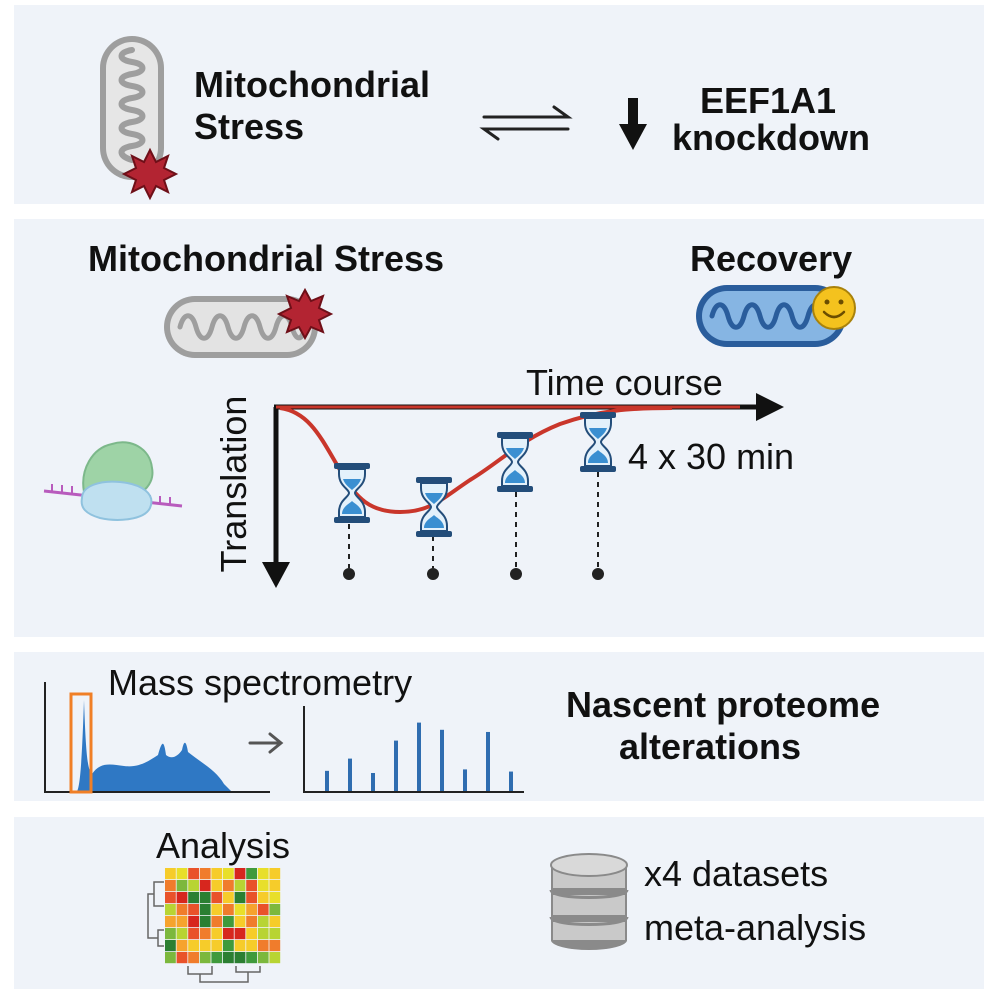 Image resolution: width=996 pixels, height=996 pixels. Describe the element at coordinates (113, 481) in the screenshot. I see `ribosome-icon` at that location.